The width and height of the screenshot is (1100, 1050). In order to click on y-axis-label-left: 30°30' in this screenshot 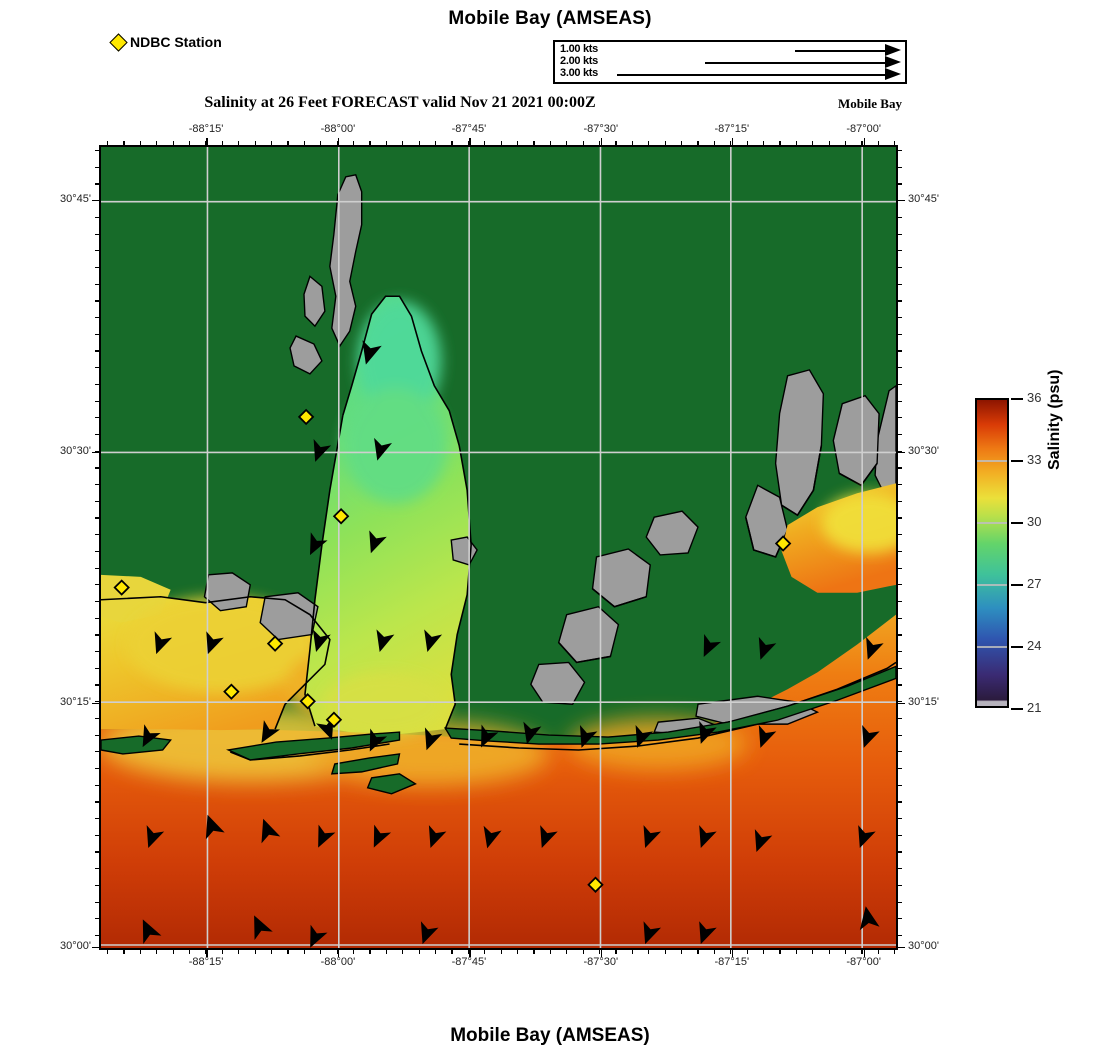, I will do `click(75, 450)`.